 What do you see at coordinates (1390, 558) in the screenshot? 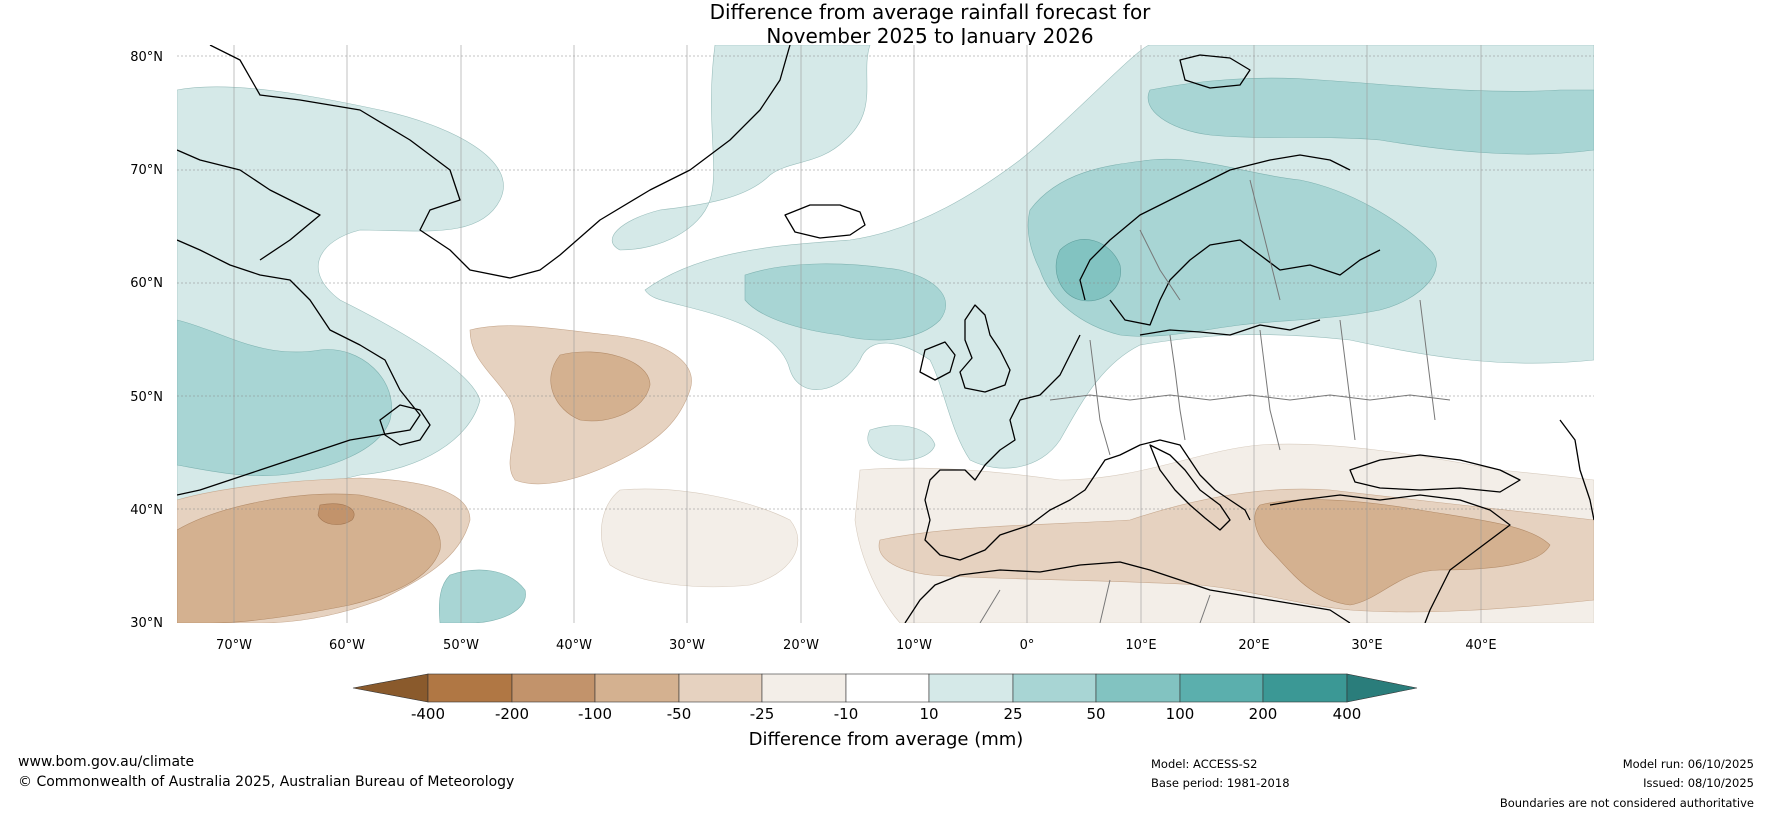
I see `coast-turkey-levant` at bounding box center [1390, 558].